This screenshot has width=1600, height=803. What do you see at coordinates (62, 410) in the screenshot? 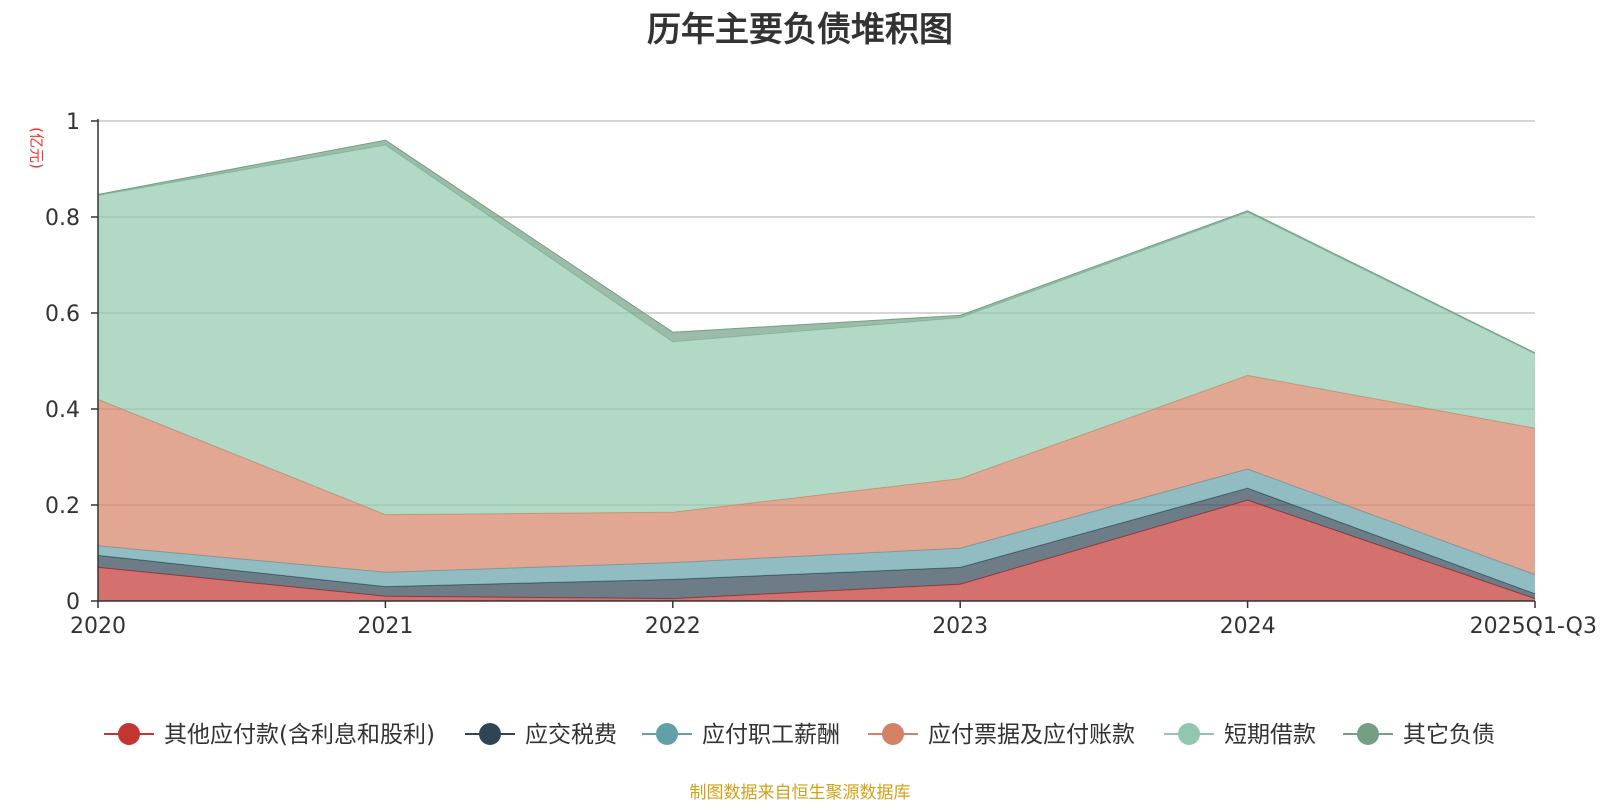
I see `y-tick-label: 0.4` at bounding box center [62, 410].